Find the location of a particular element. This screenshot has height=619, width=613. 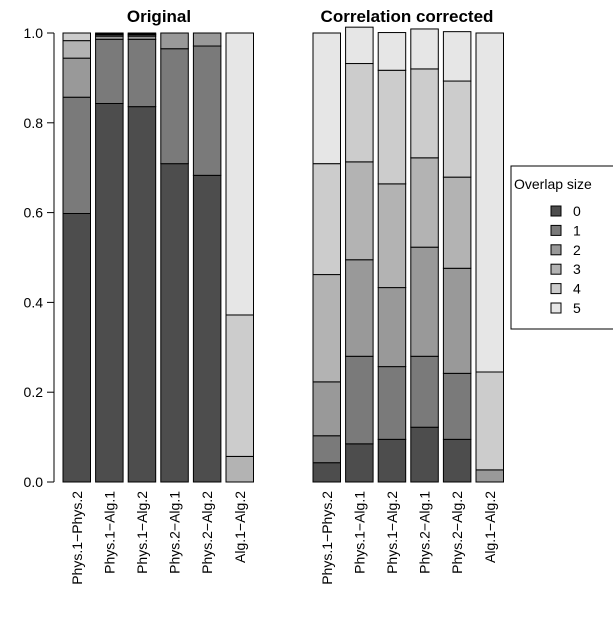

legend-label: 4 is located at coordinates (577, 289).